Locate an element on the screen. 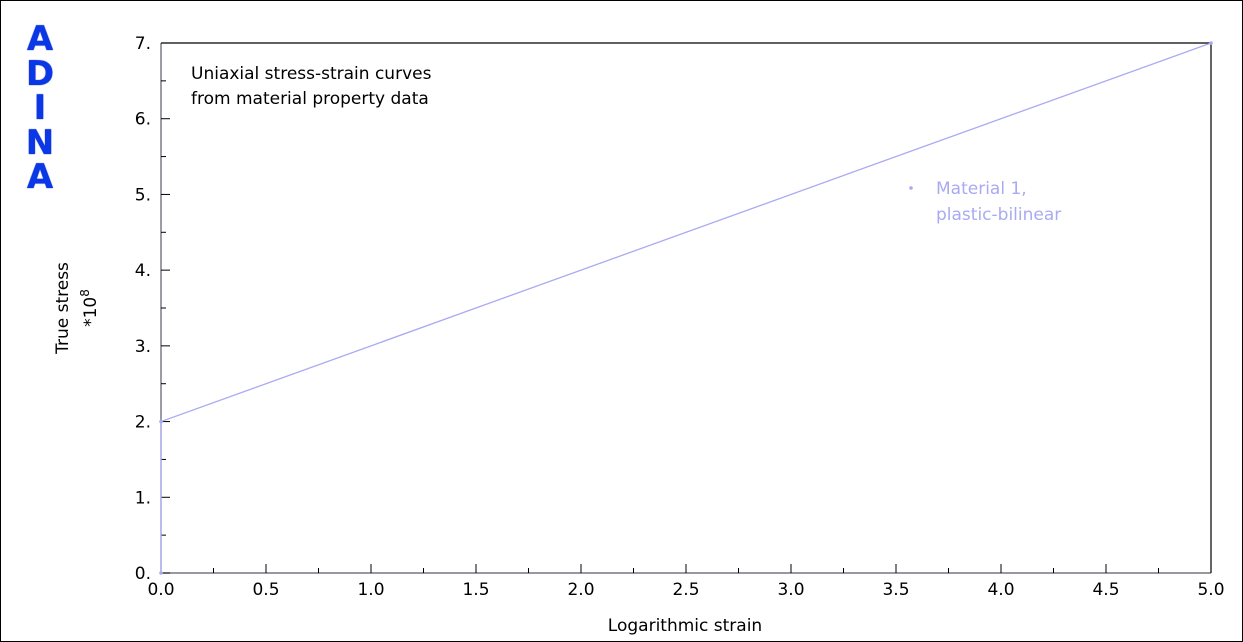 Image resolution: width=1243 pixels, height=642 pixels. annotation-line-2: from material property data is located at coordinates (310, 99).